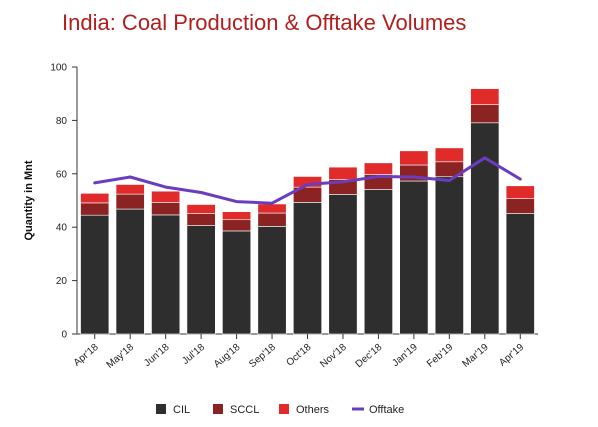  I want to click on legend-label-sccl: SCCL, so click(244, 410).